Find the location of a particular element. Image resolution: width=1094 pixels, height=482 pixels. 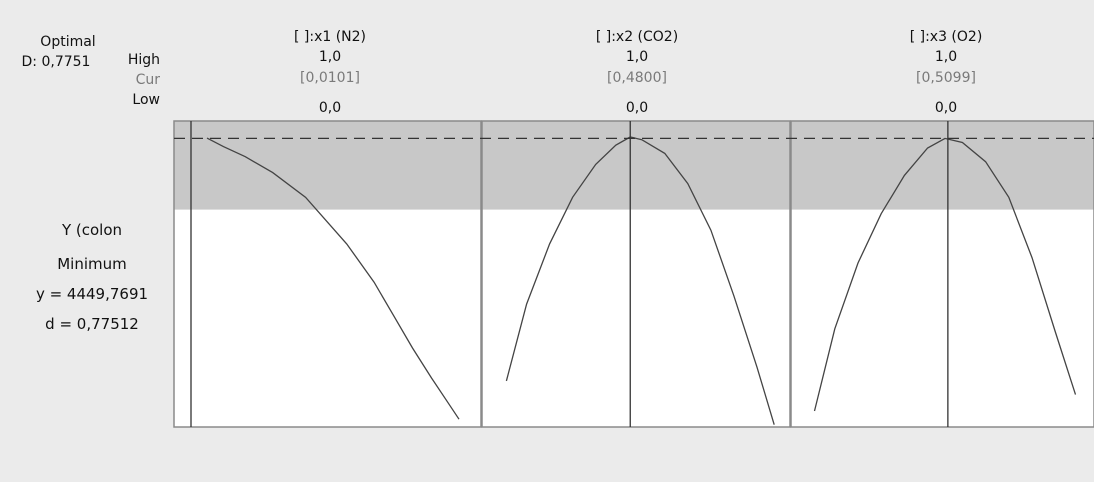

panel-2-desirability-curve is located at coordinates (640, 280).